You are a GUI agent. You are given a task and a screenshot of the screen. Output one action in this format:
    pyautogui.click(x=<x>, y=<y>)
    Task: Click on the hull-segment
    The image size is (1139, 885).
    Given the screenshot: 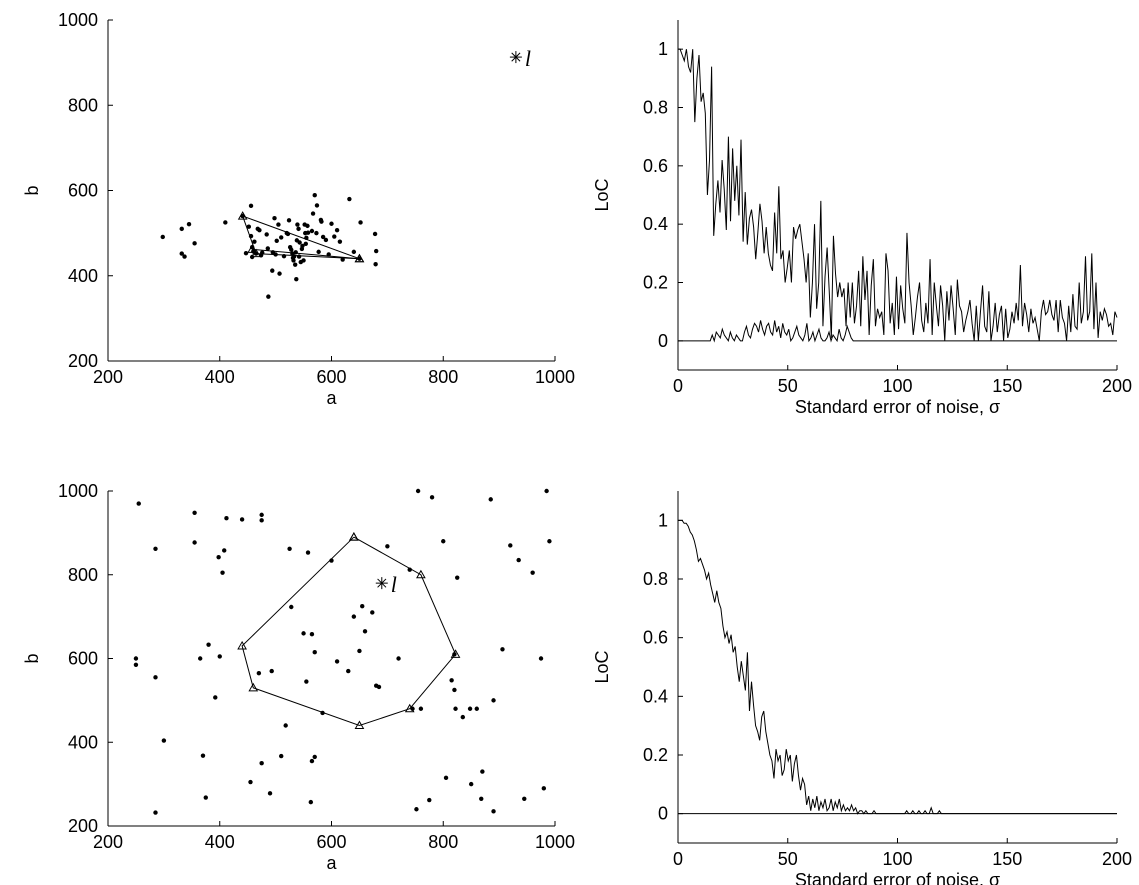 What is the action you would take?
    pyautogui.click(x=306, y=254)
    